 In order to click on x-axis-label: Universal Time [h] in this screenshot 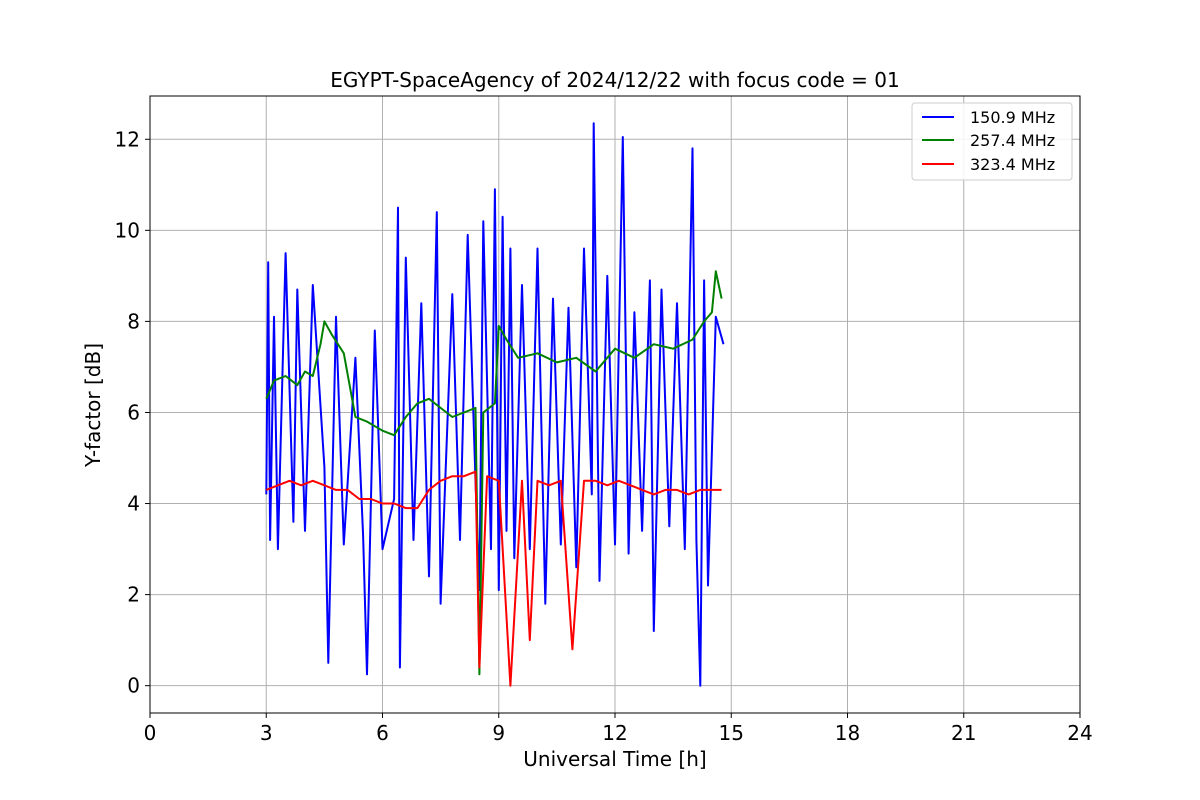, I will do `click(614, 759)`.